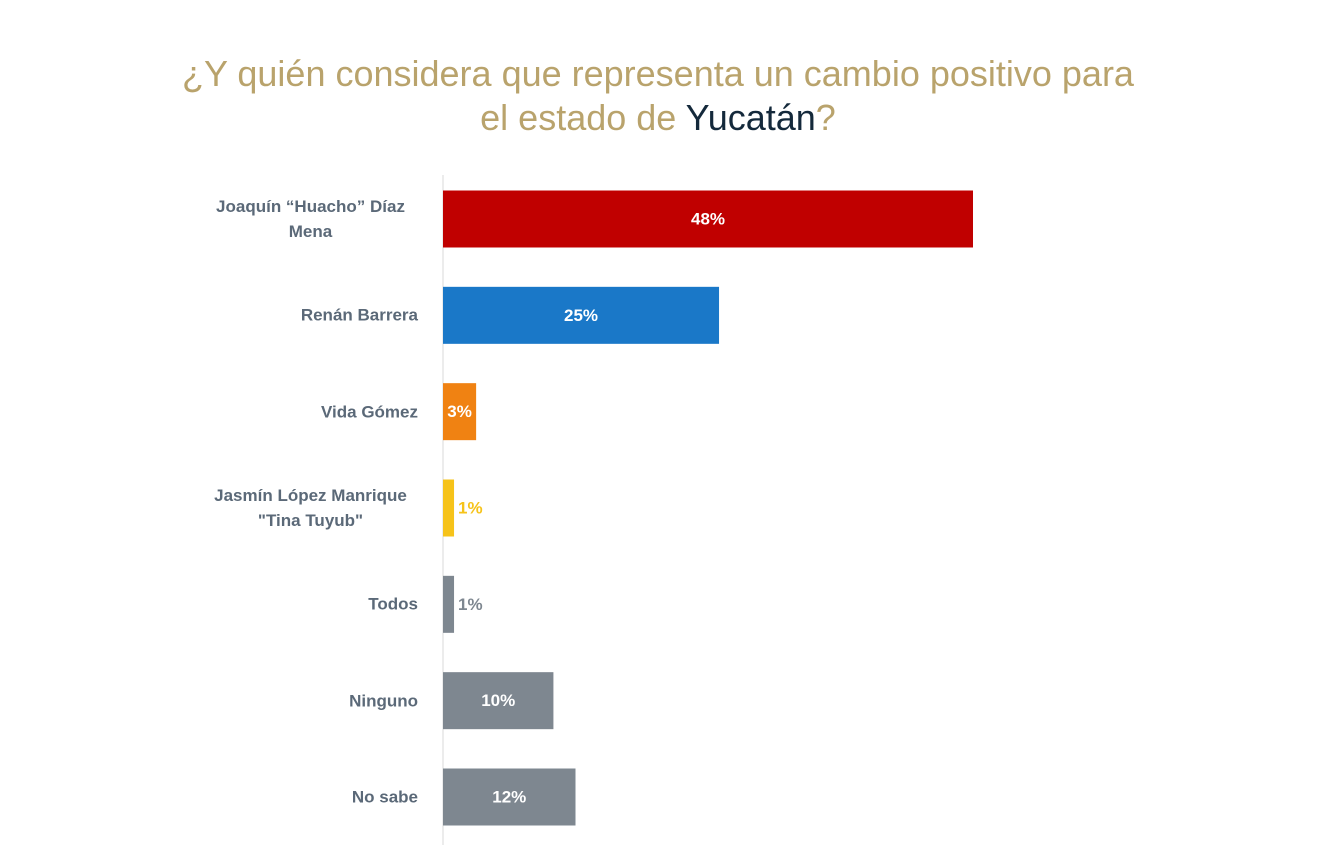 Image resolution: width=1326 pixels, height=862 pixels. Describe the element at coordinates (310, 219) in the screenshot. I see `category-text: Joaquín “Huacho” Díaz Mena` at that location.